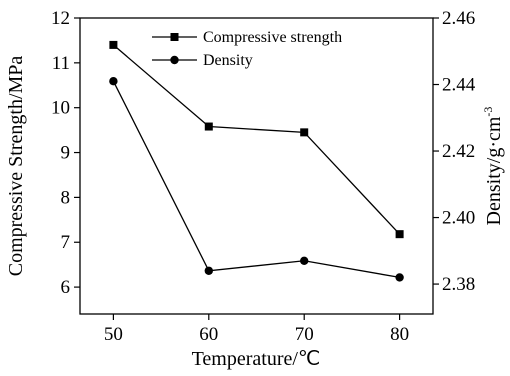  I want to click on y-left-tick-label: 7, so click(66, 242).